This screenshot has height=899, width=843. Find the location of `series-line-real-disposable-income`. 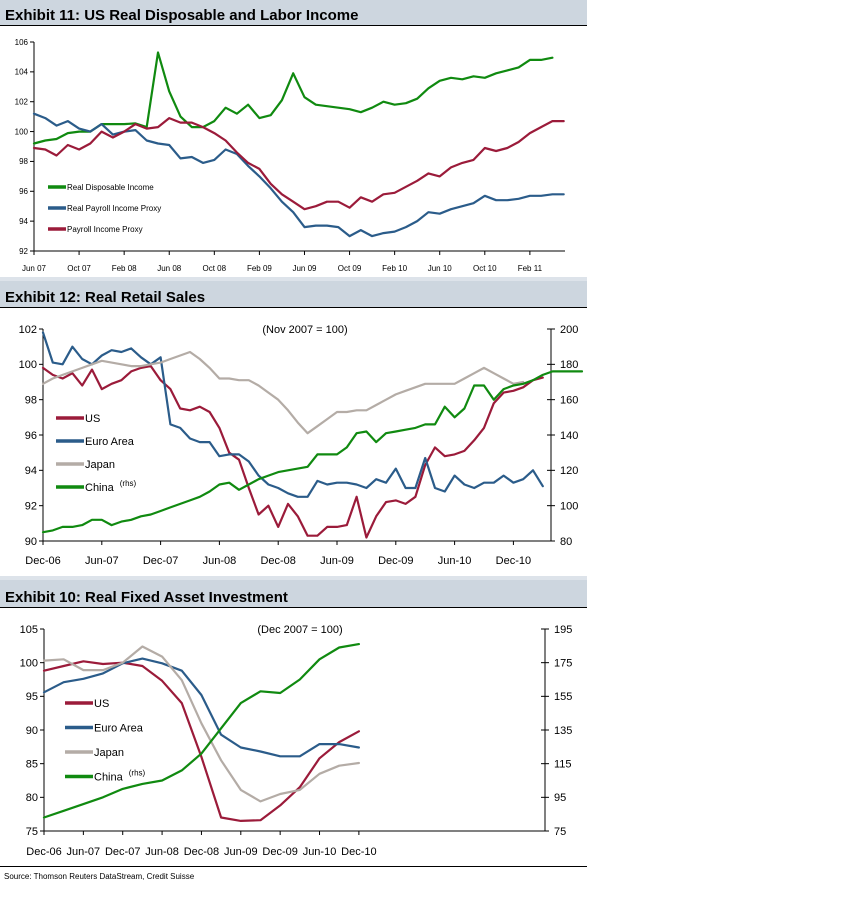

series-line-real-disposable-income is located at coordinates (293, 98).